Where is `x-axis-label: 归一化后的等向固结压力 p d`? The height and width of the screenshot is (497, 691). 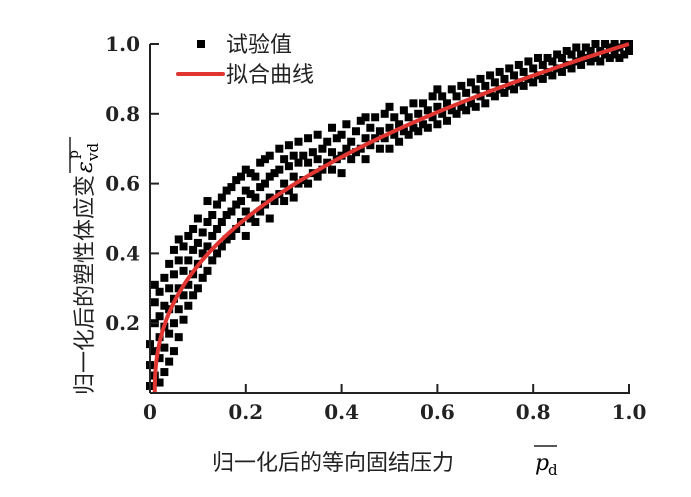
x-axis-label: 归一化后的等向固结压力 p d is located at coordinates (385, 462).